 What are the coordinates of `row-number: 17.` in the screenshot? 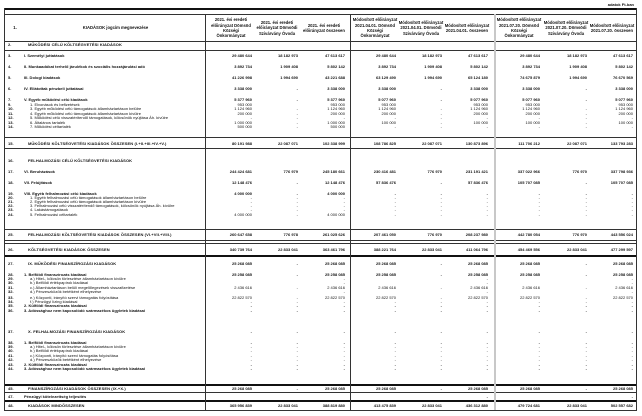 It's located at (11, 171).